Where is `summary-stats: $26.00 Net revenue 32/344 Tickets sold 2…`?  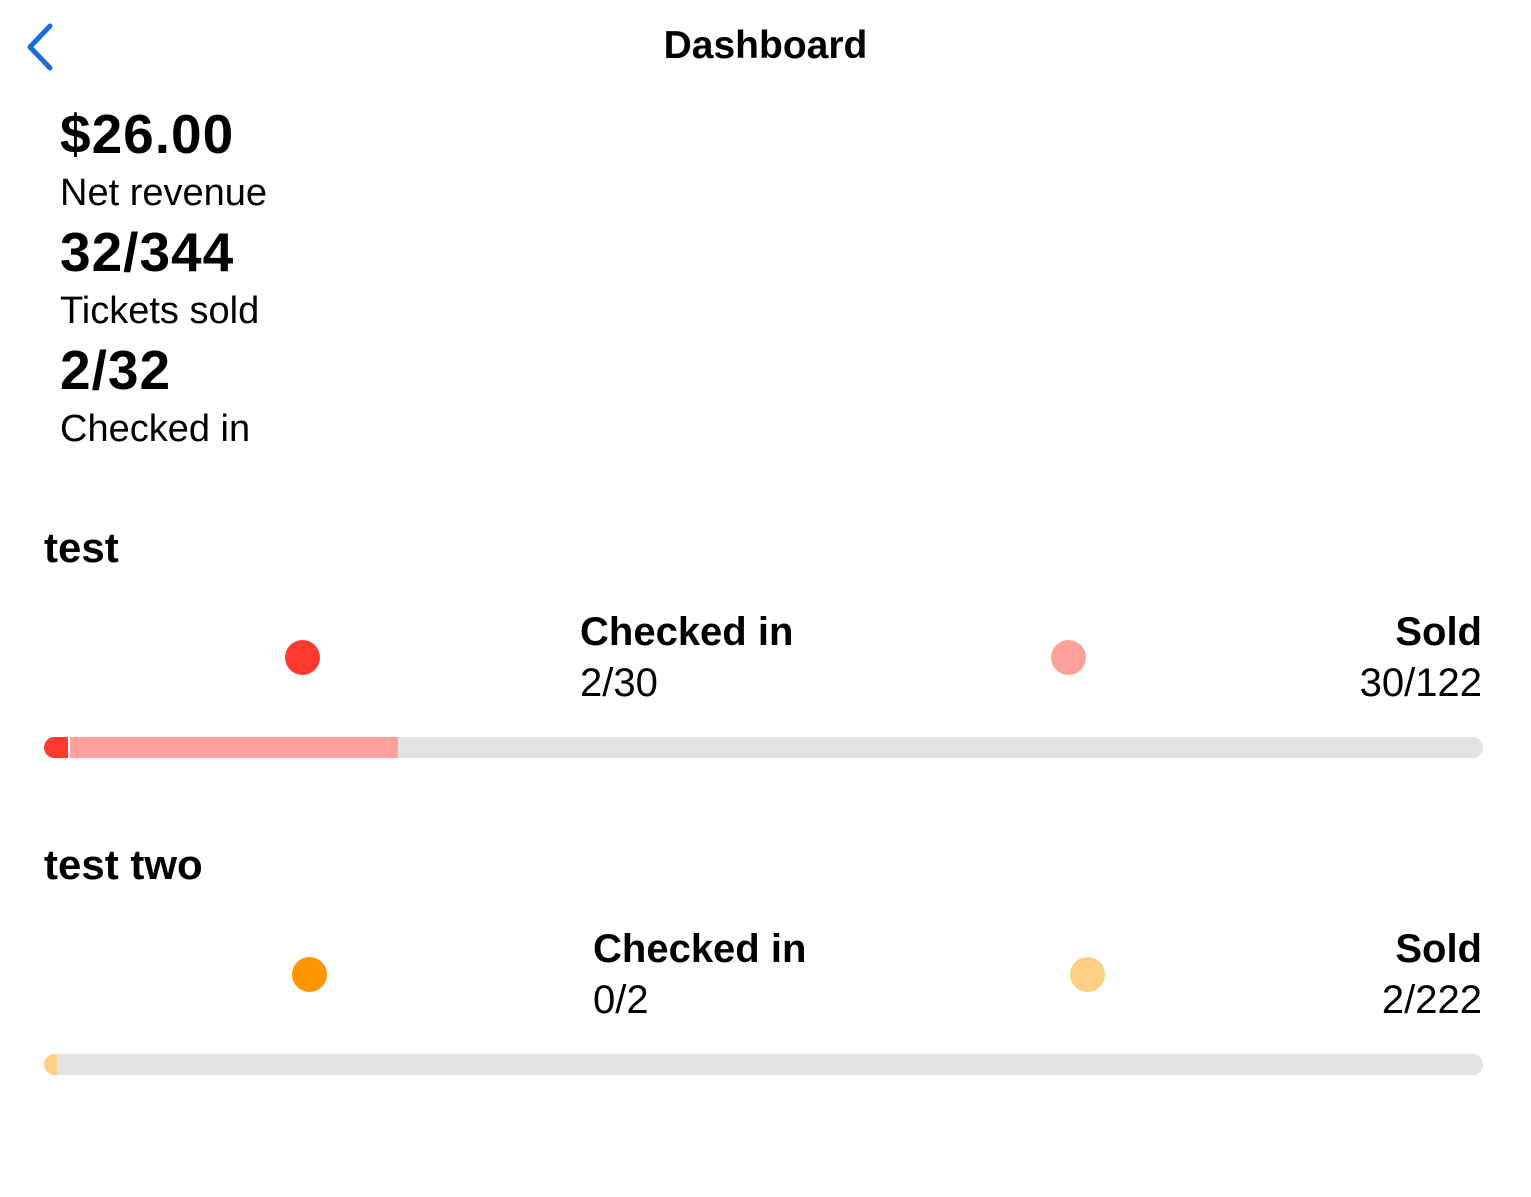 summary-stats: $26.00 Net revenue 32/344 Tickets sold 2… is located at coordinates (360, 279).